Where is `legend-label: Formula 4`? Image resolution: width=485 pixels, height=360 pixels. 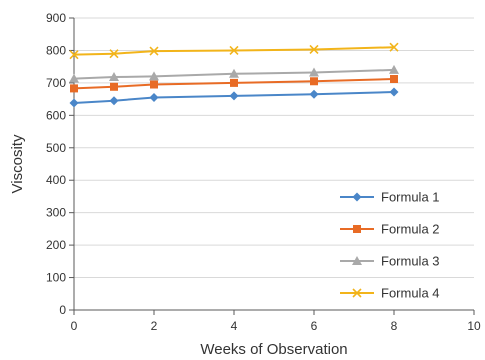 legend-label: Formula 4 is located at coordinates (410, 293).